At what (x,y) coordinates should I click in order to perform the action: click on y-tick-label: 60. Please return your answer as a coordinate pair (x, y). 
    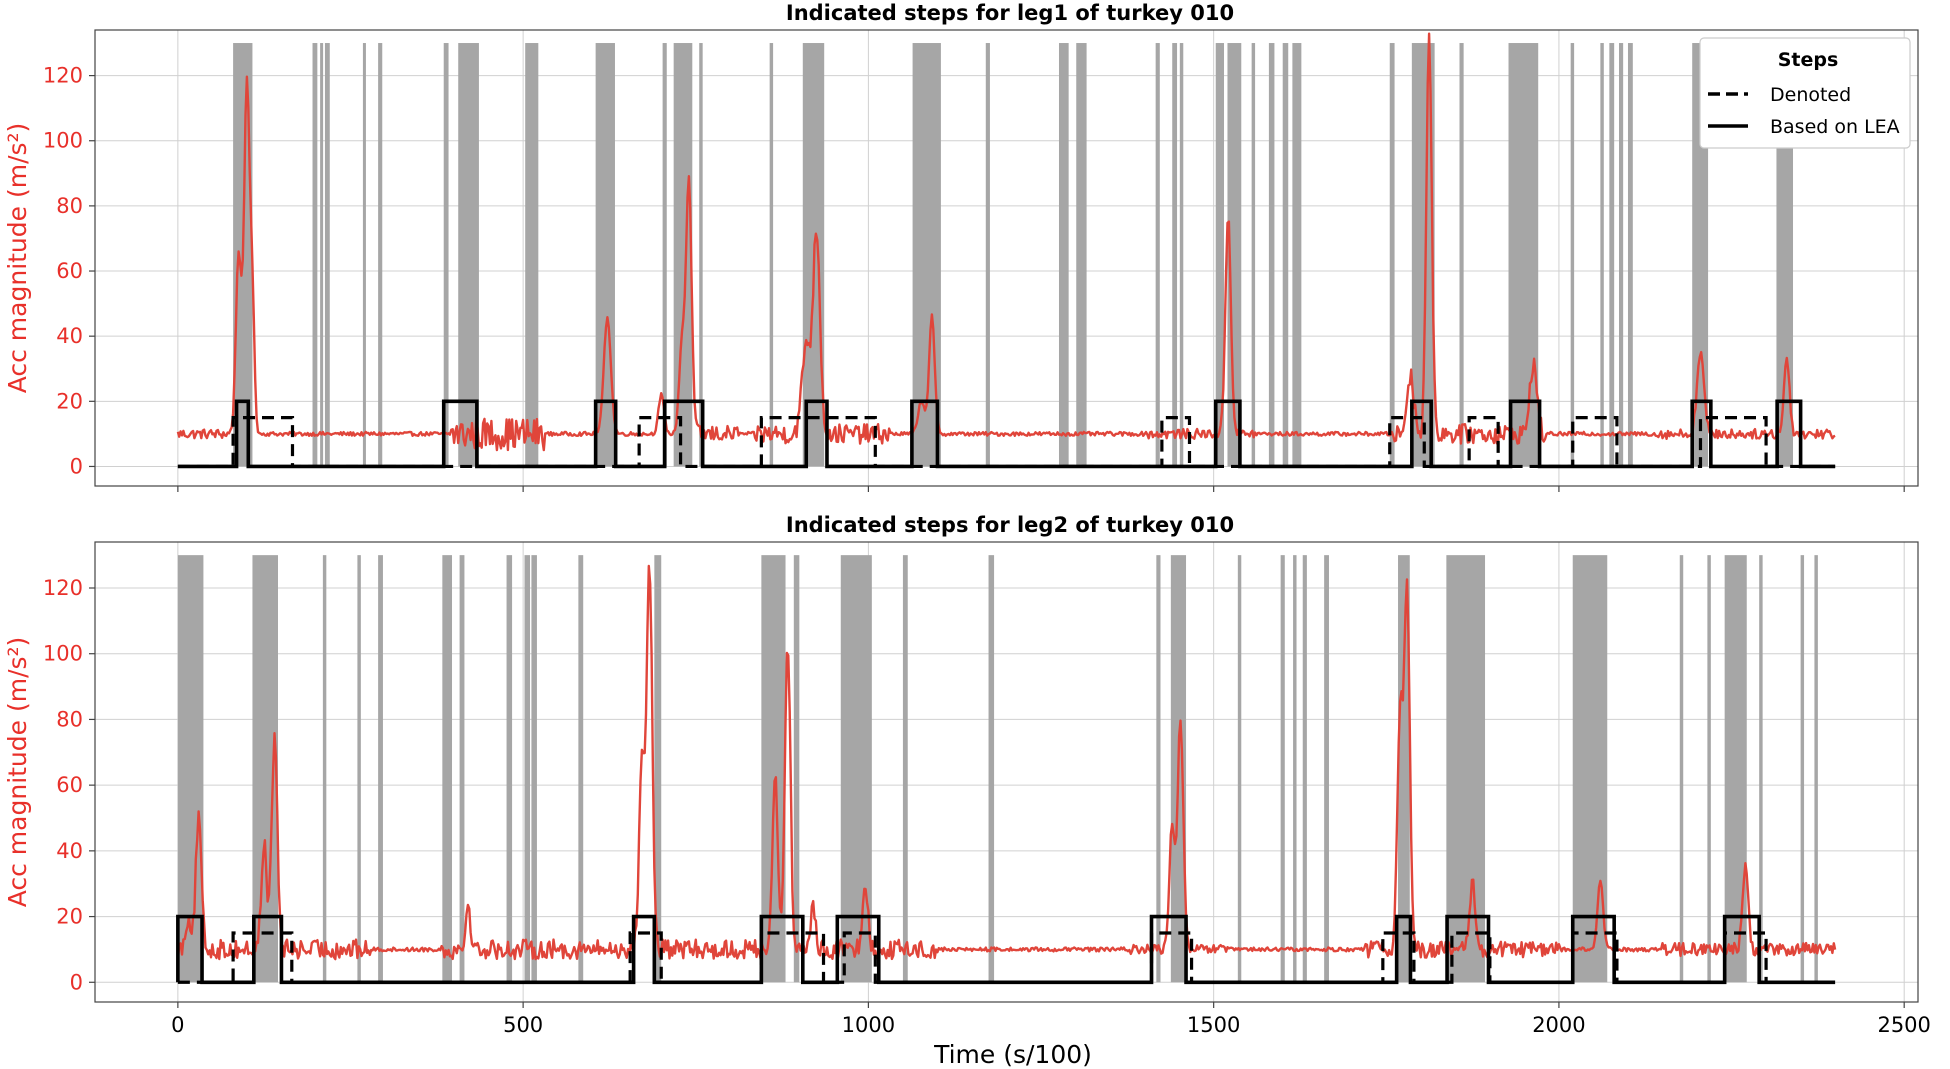
    Looking at the image, I should click on (69, 785).